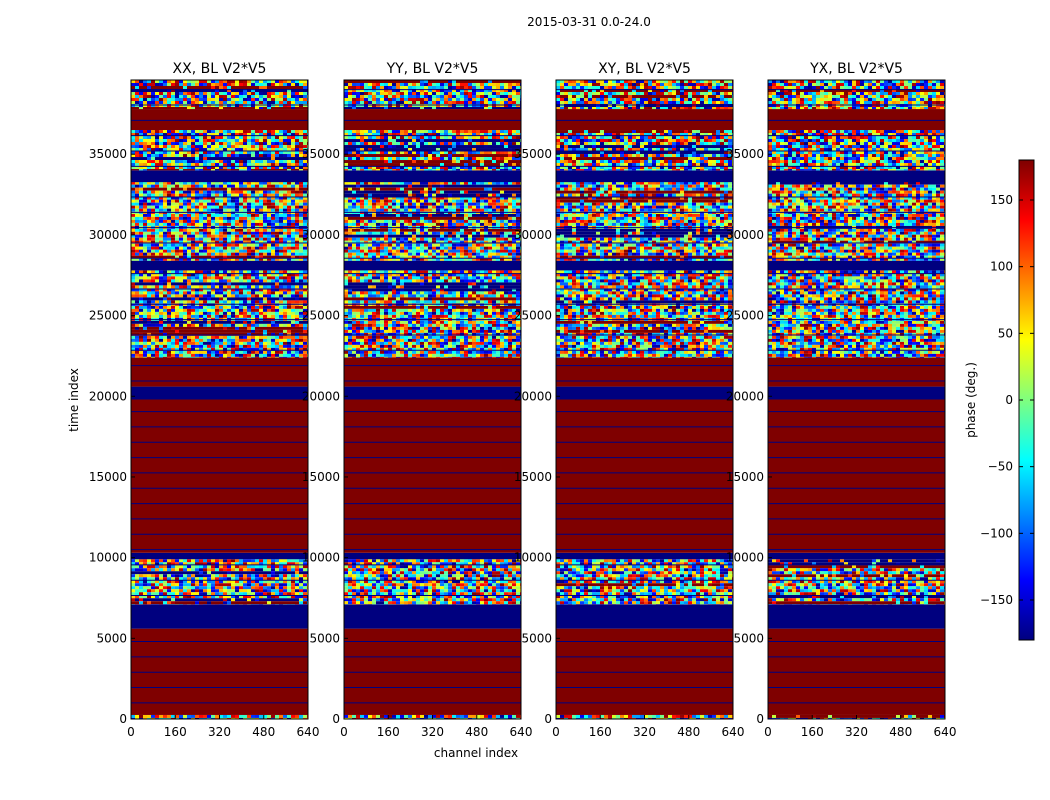 This screenshot has width=1050, height=800. Describe the element at coordinates (1005, 333) in the screenshot. I see `colorbar-tick-label: 50` at that location.